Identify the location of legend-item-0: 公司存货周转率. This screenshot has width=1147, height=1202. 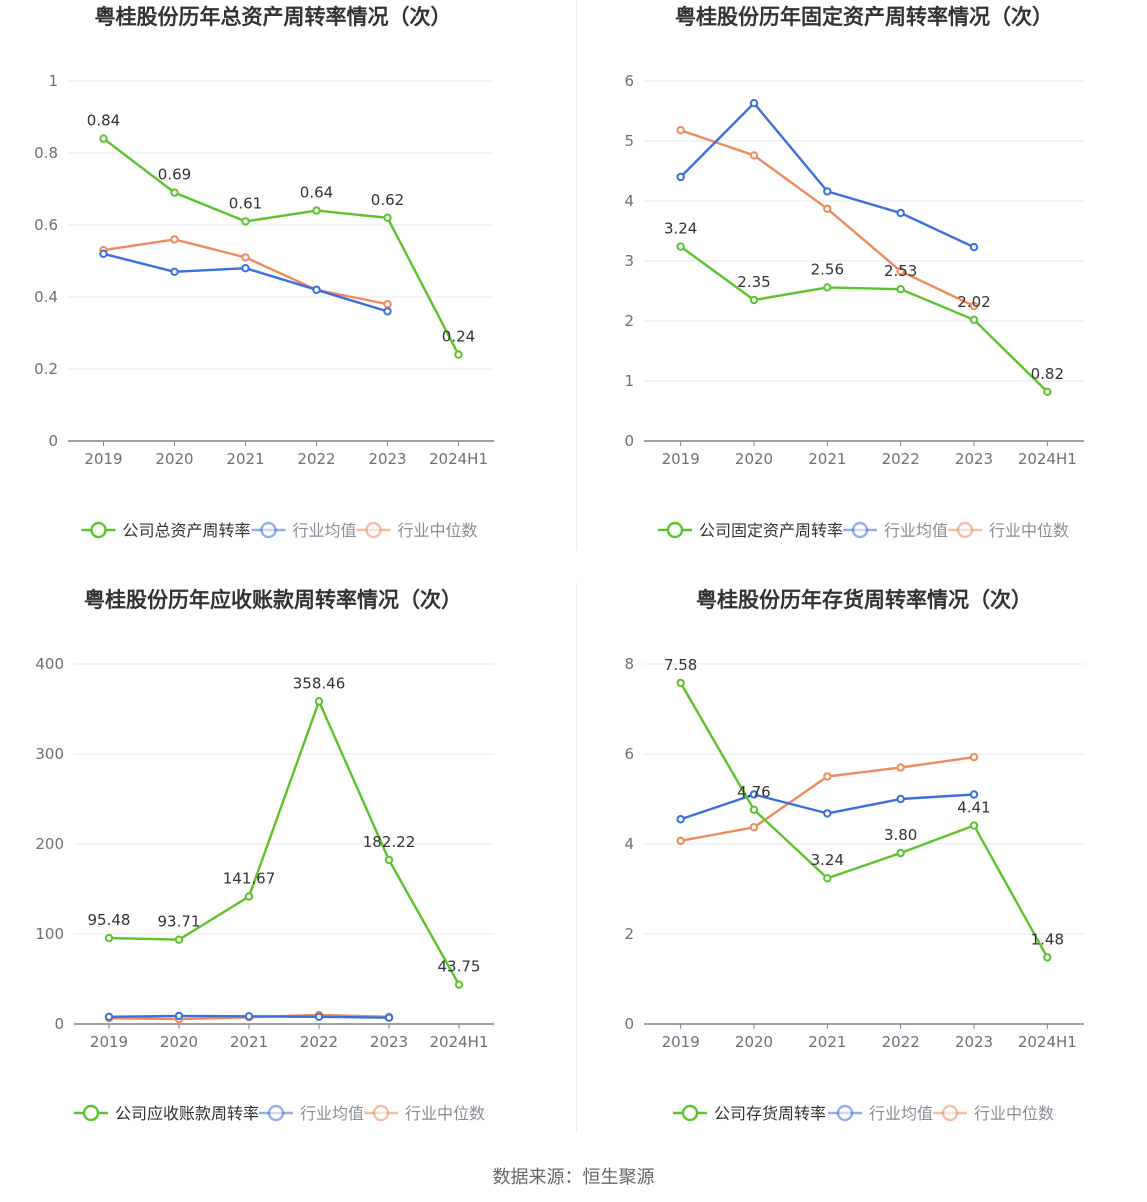
(749, 1113).